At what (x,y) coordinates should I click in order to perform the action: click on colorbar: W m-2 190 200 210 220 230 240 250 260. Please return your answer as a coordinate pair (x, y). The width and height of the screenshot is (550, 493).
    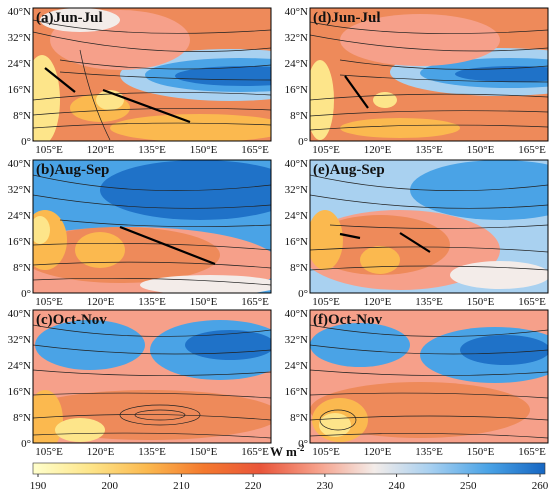
    Looking at the image, I should click on (289, 467).